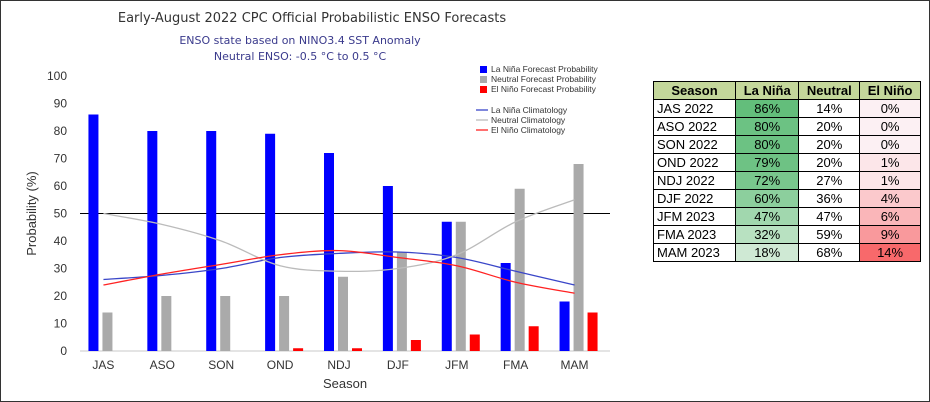  Describe the element at coordinates (339, 236) in the screenshot. I see `climatology-line-neutral` at that location.